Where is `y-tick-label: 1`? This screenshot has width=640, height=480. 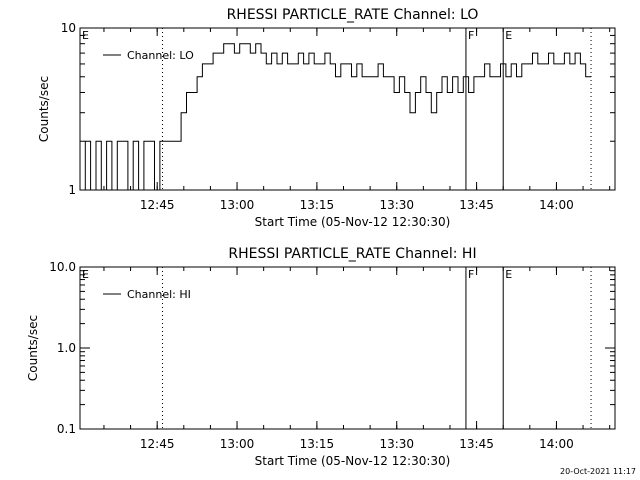 y-tick-label: 1 is located at coordinates (72, 190).